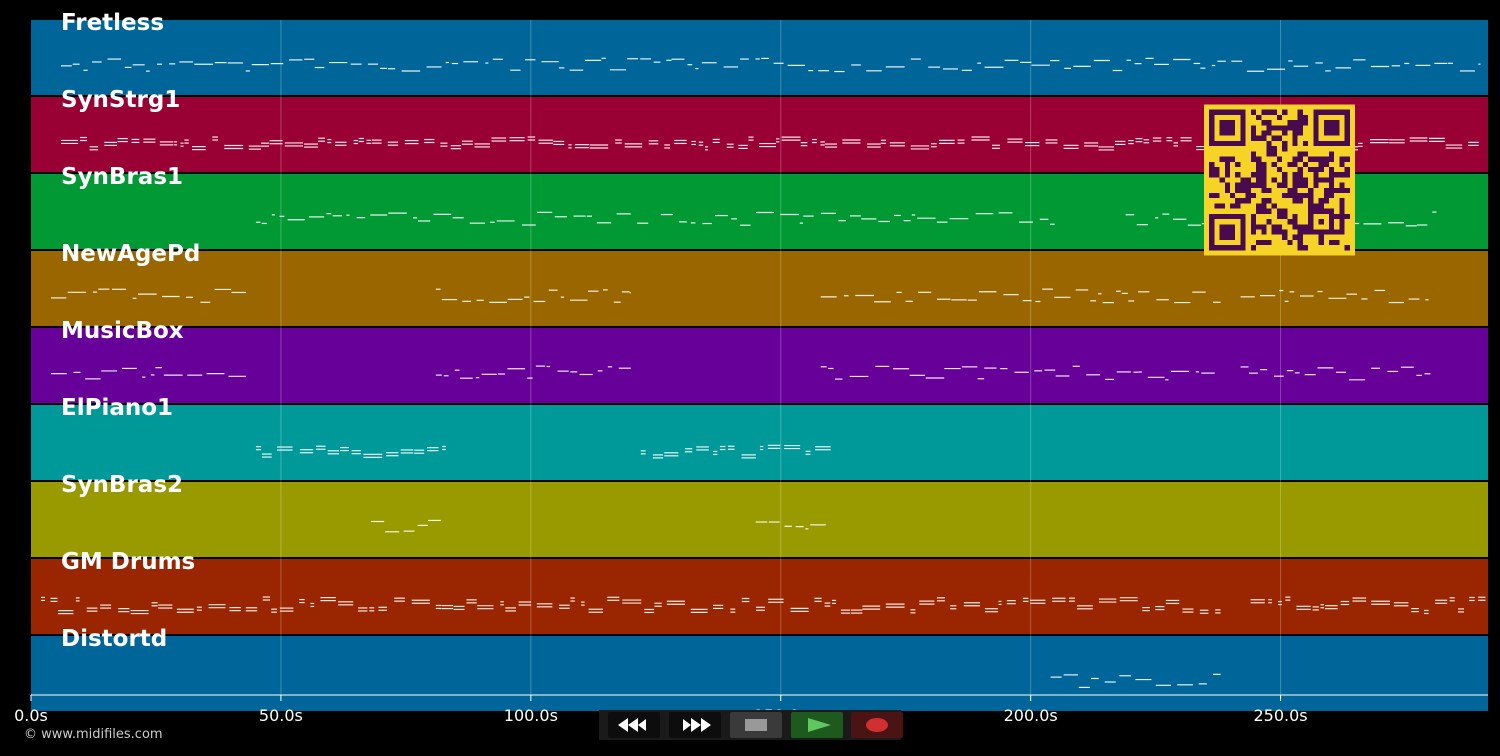 The height and width of the screenshot is (756, 1500). What do you see at coordinates (113, 23) in the screenshot?
I see `track-label: Fretless` at bounding box center [113, 23].